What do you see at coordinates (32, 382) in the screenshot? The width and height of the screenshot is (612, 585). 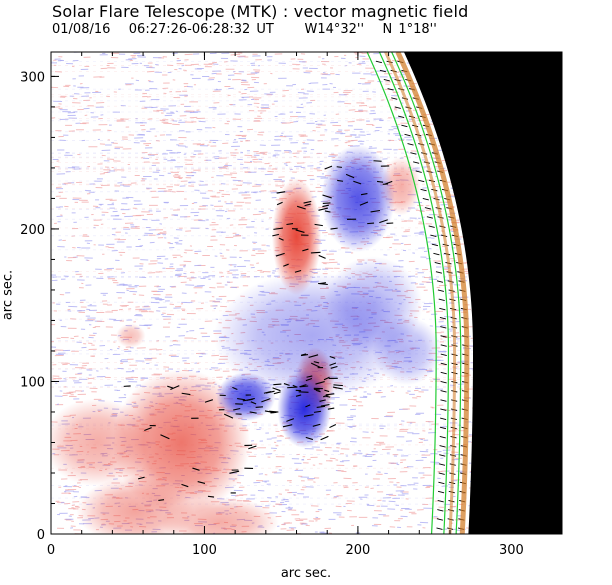 I see `y-tick-label: 100` at bounding box center [32, 382].